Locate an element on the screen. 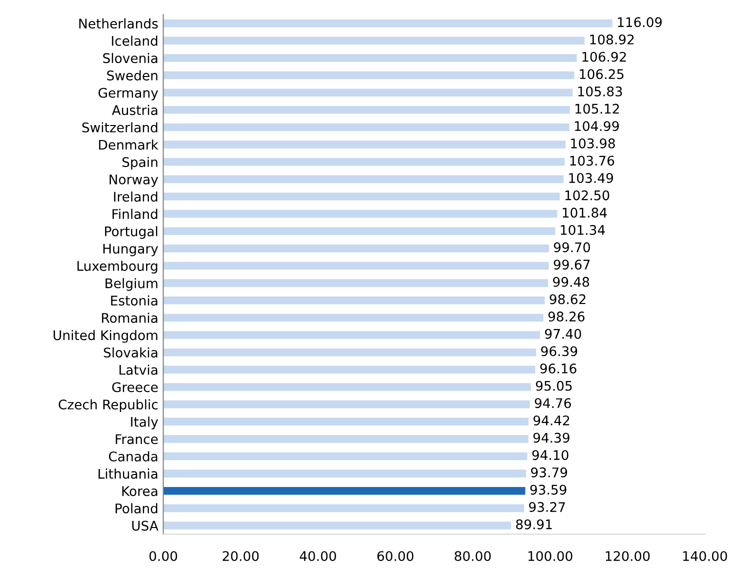 This screenshot has height=587, width=749. data-label: 93.79 is located at coordinates (549, 472).